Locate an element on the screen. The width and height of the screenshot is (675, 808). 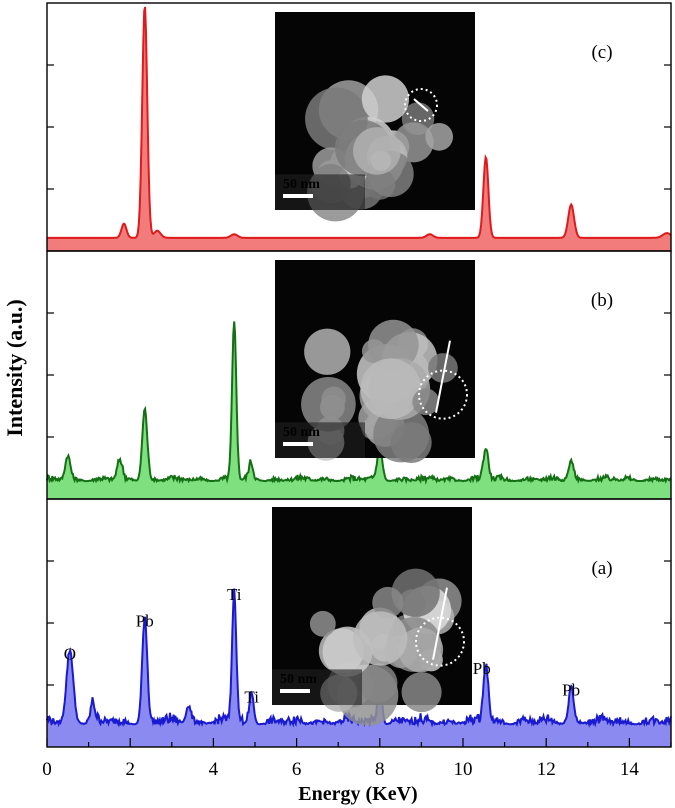
x-tick-label: 10 is located at coordinates (463, 769).